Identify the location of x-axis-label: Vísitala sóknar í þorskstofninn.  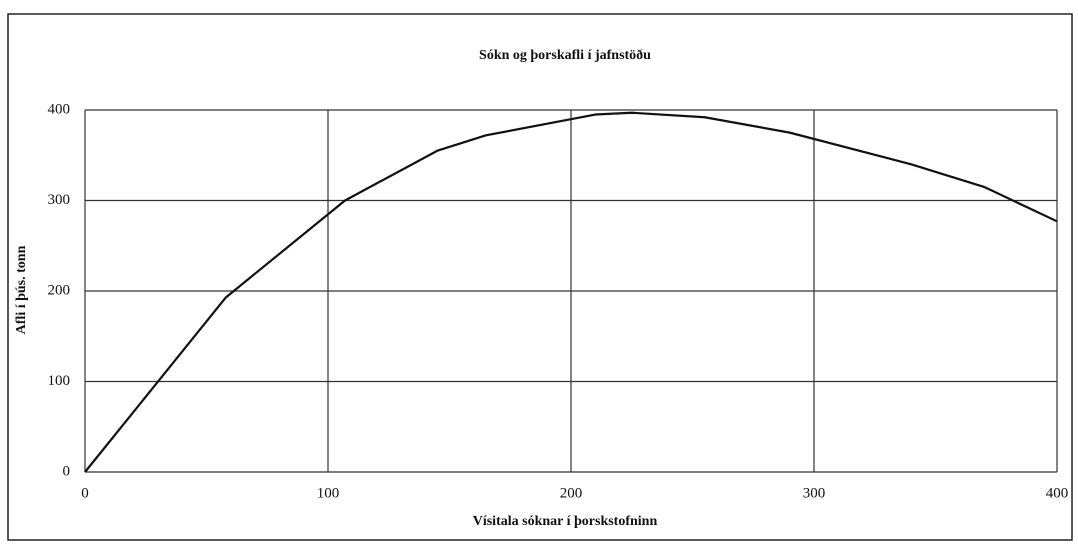
(565, 521).